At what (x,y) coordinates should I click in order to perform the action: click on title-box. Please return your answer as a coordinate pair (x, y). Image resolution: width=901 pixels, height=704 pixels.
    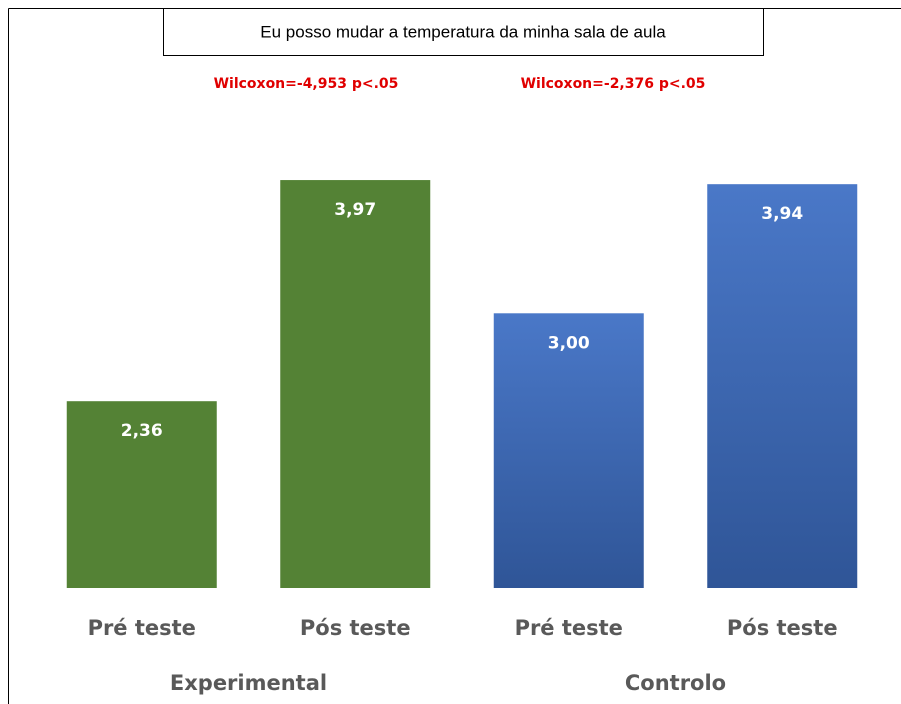
    Looking at the image, I should click on (463, 32).